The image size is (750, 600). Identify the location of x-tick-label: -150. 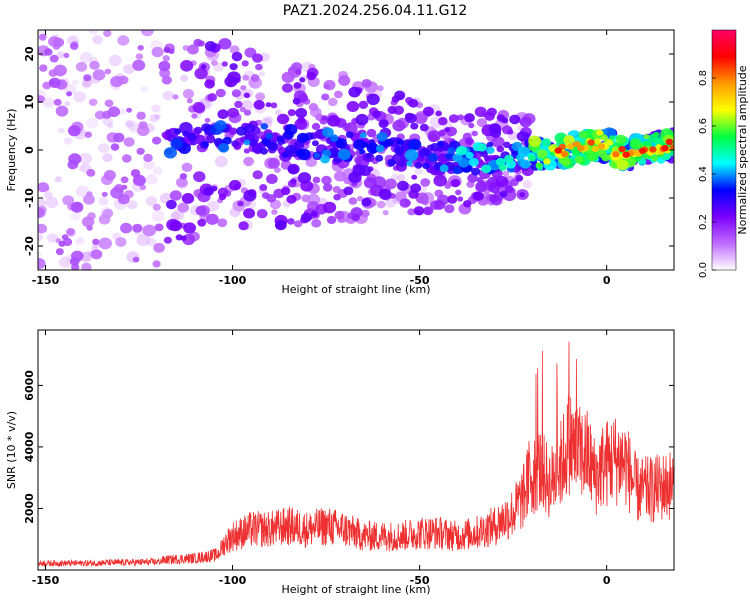
(46, 280).